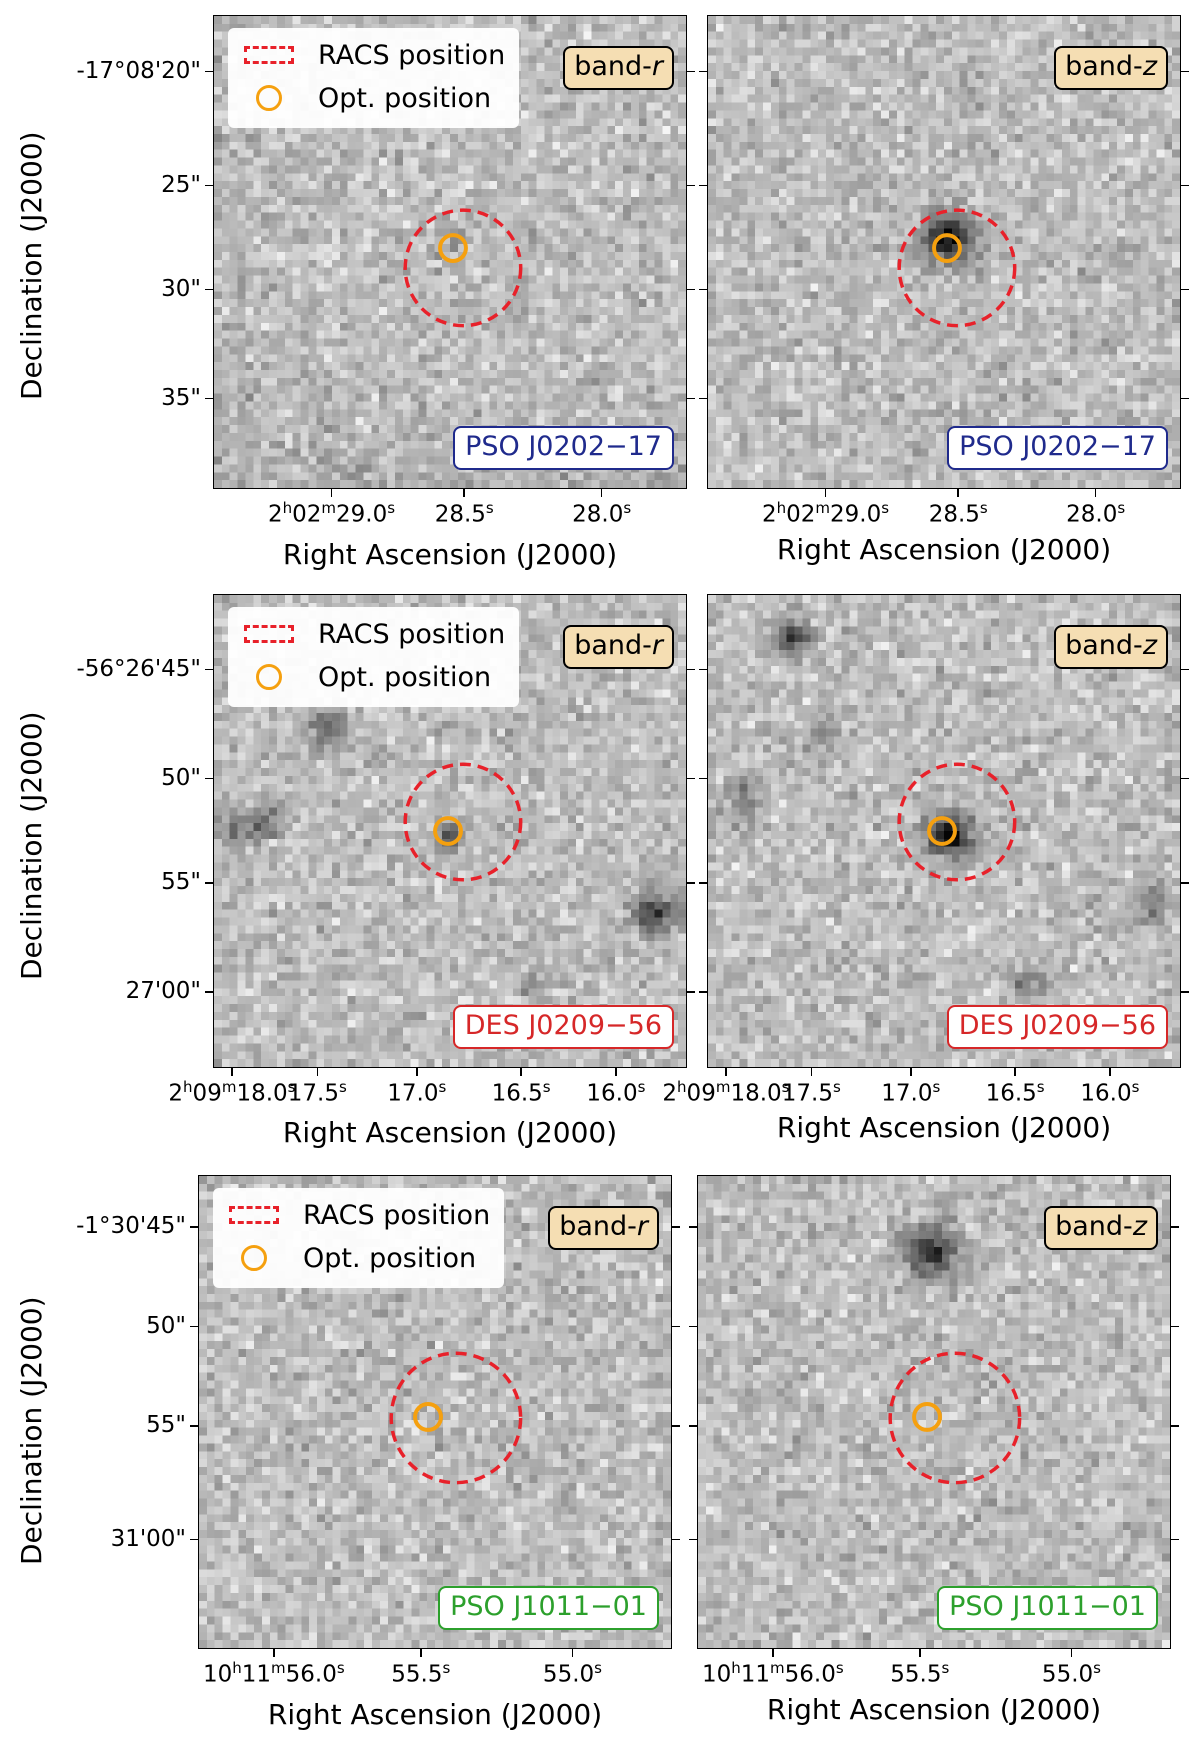  Describe the element at coordinates (563, 1027) in the screenshot. I see `source-name-label: DES J0209−56` at that location.